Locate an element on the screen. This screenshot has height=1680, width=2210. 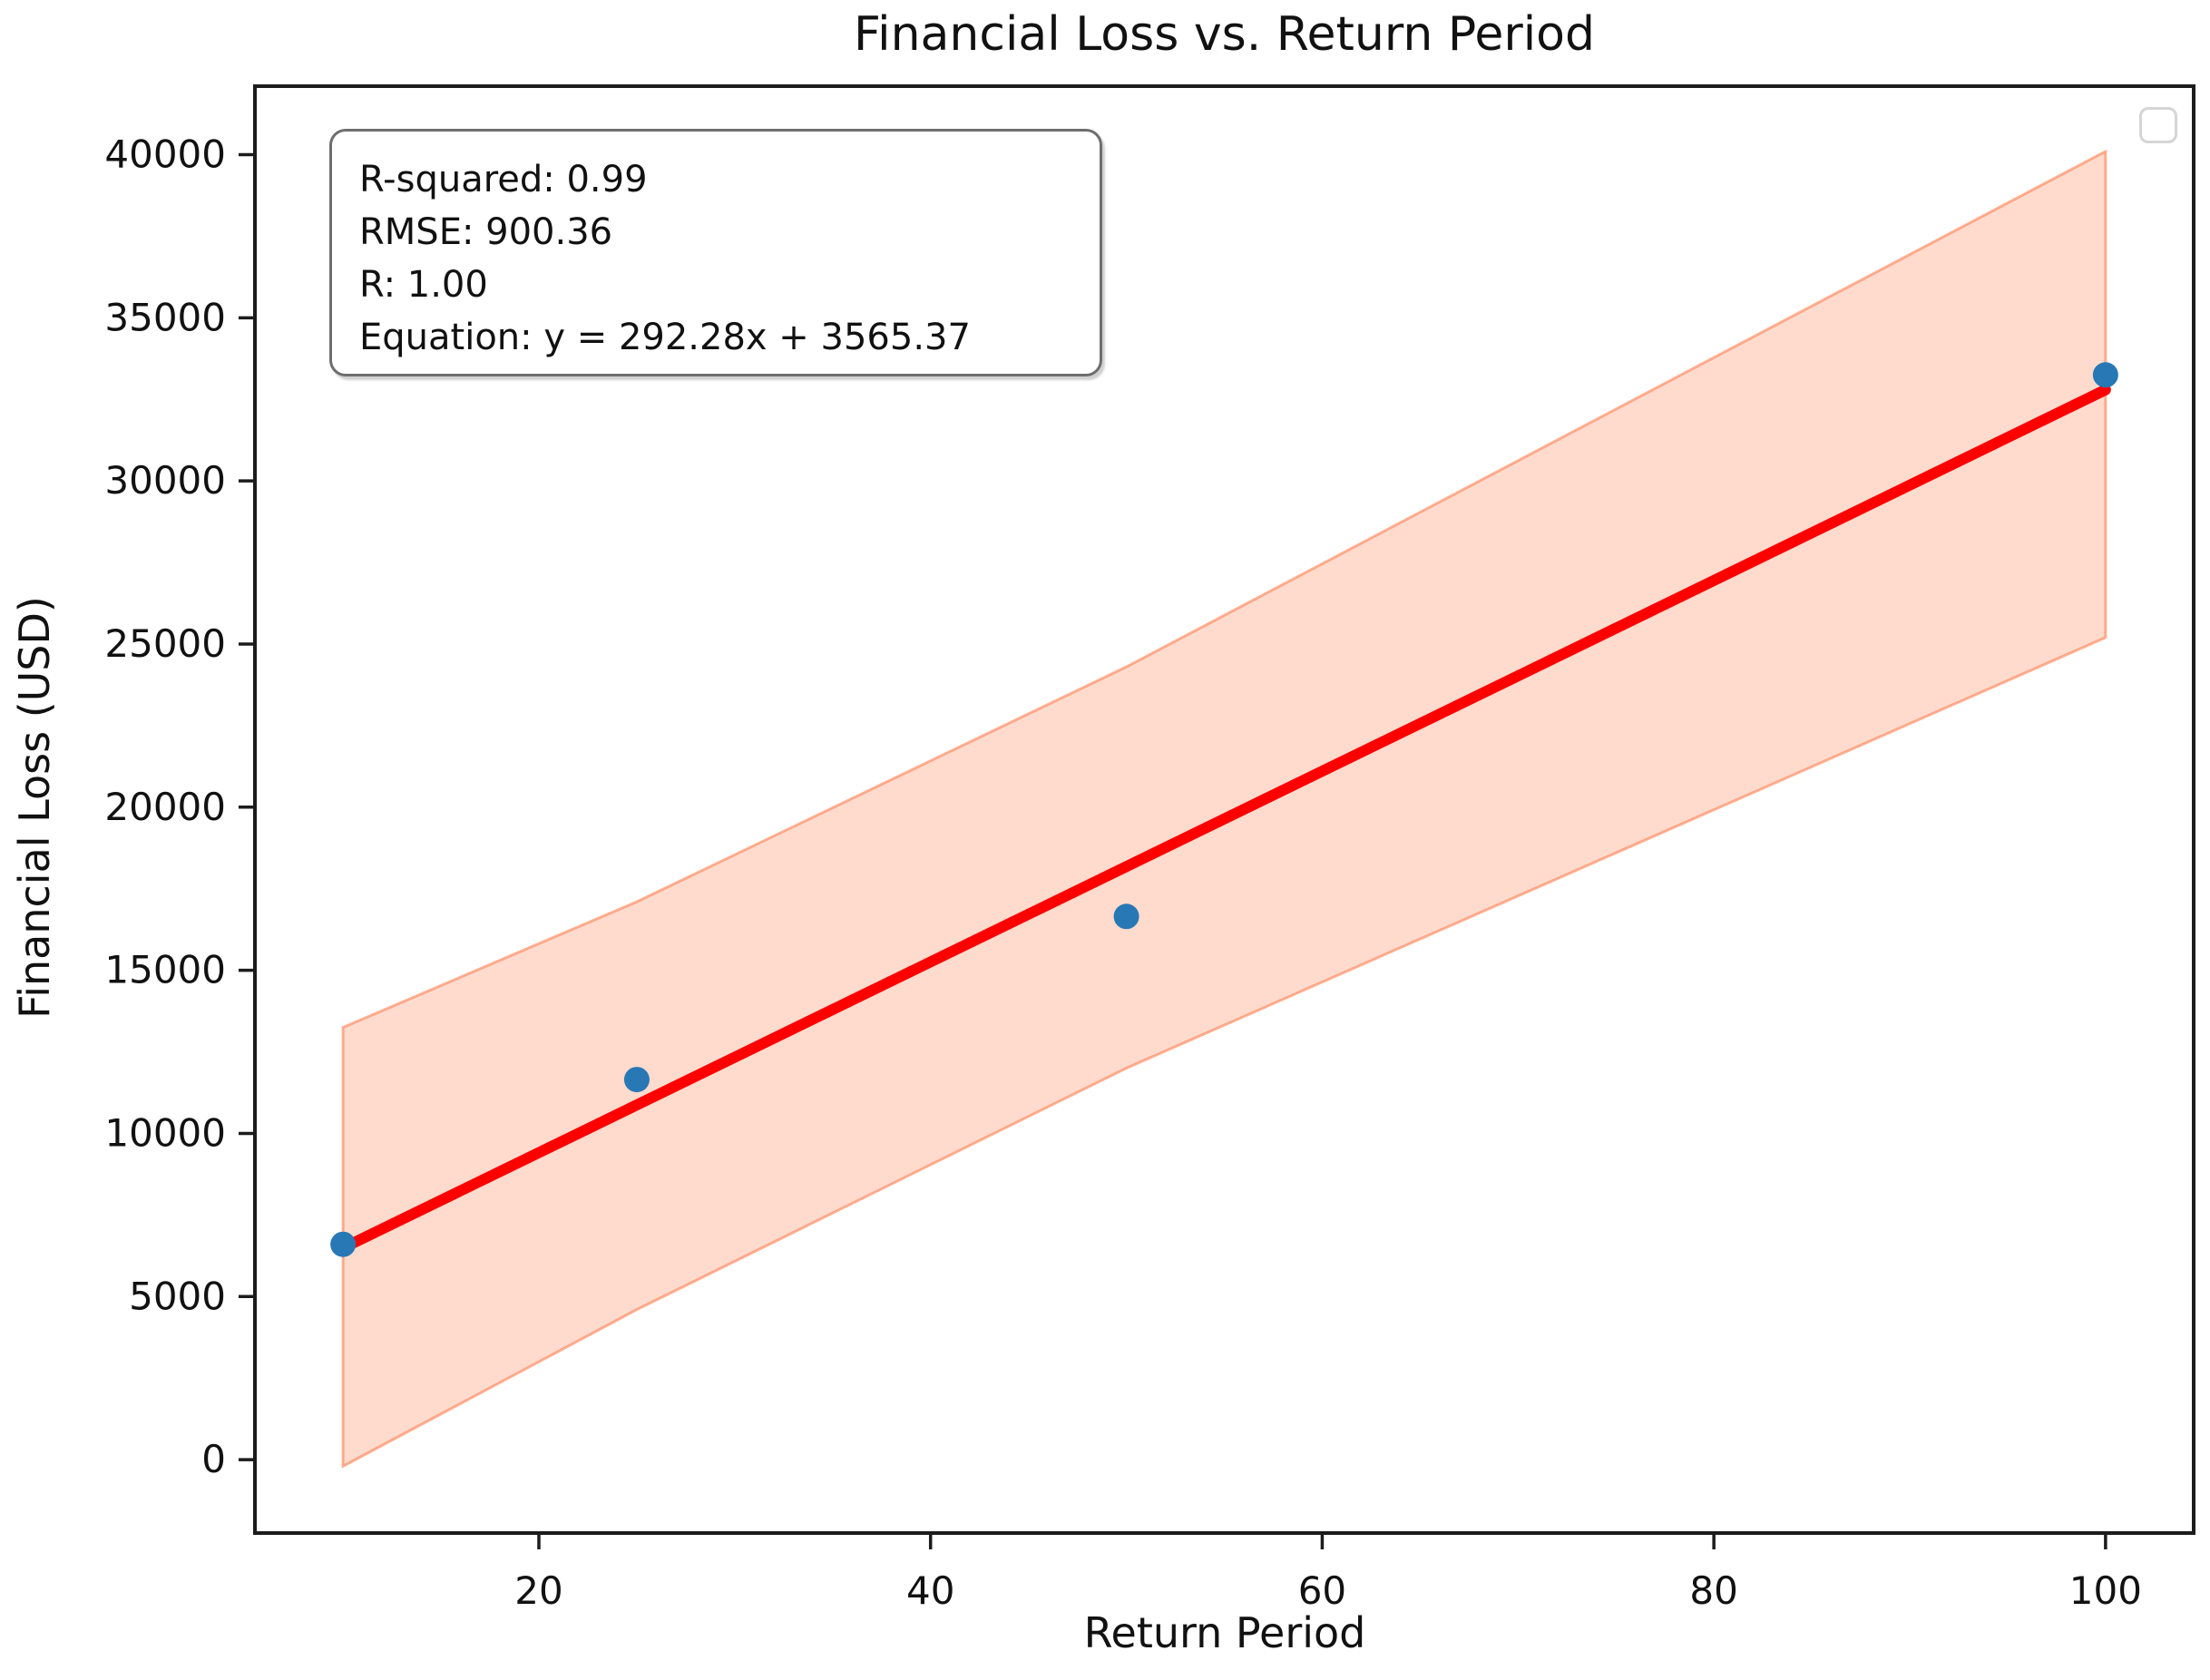
y-tick-label: 20000 is located at coordinates (165, 807).